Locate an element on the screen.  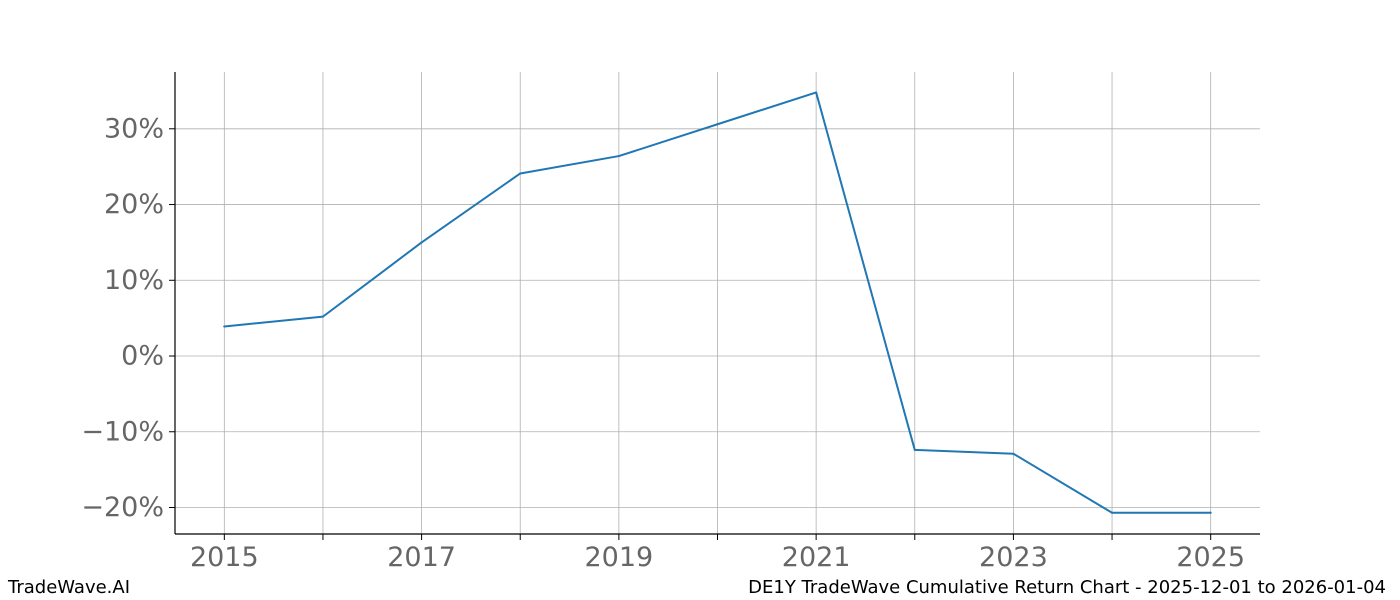
y-tick-label: −20% is located at coordinates (122, 507).